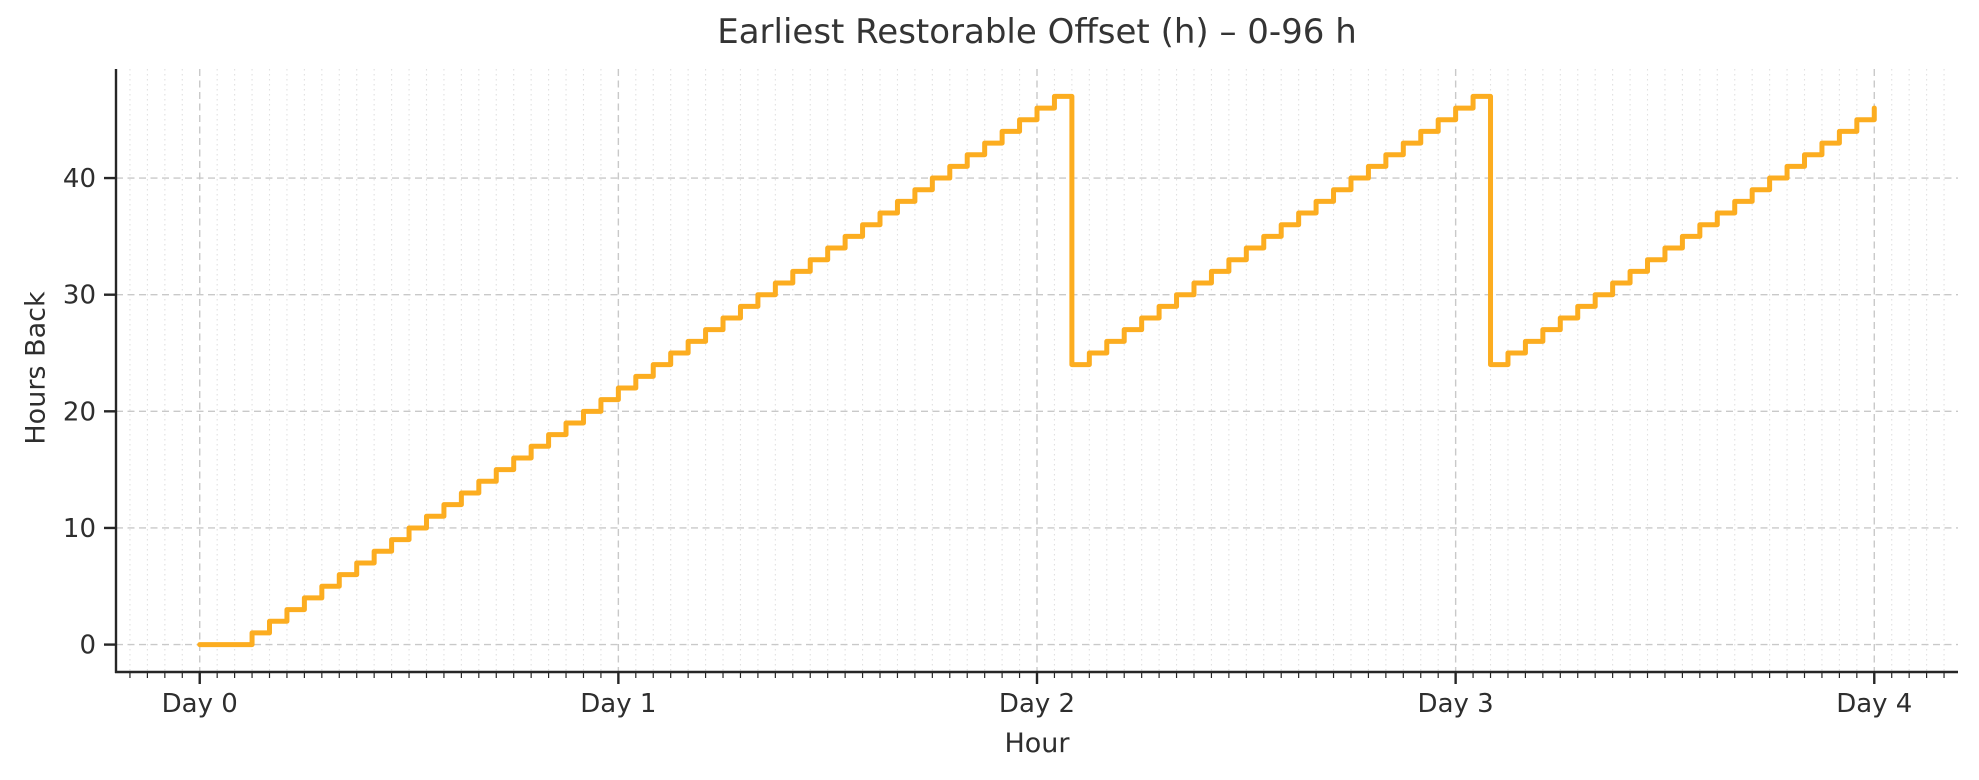 Image resolution: width=1979 pixels, height=780 pixels. What do you see at coordinates (1456, 704) in the screenshot?
I see `x-tick-label: Day 3` at bounding box center [1456, 704].